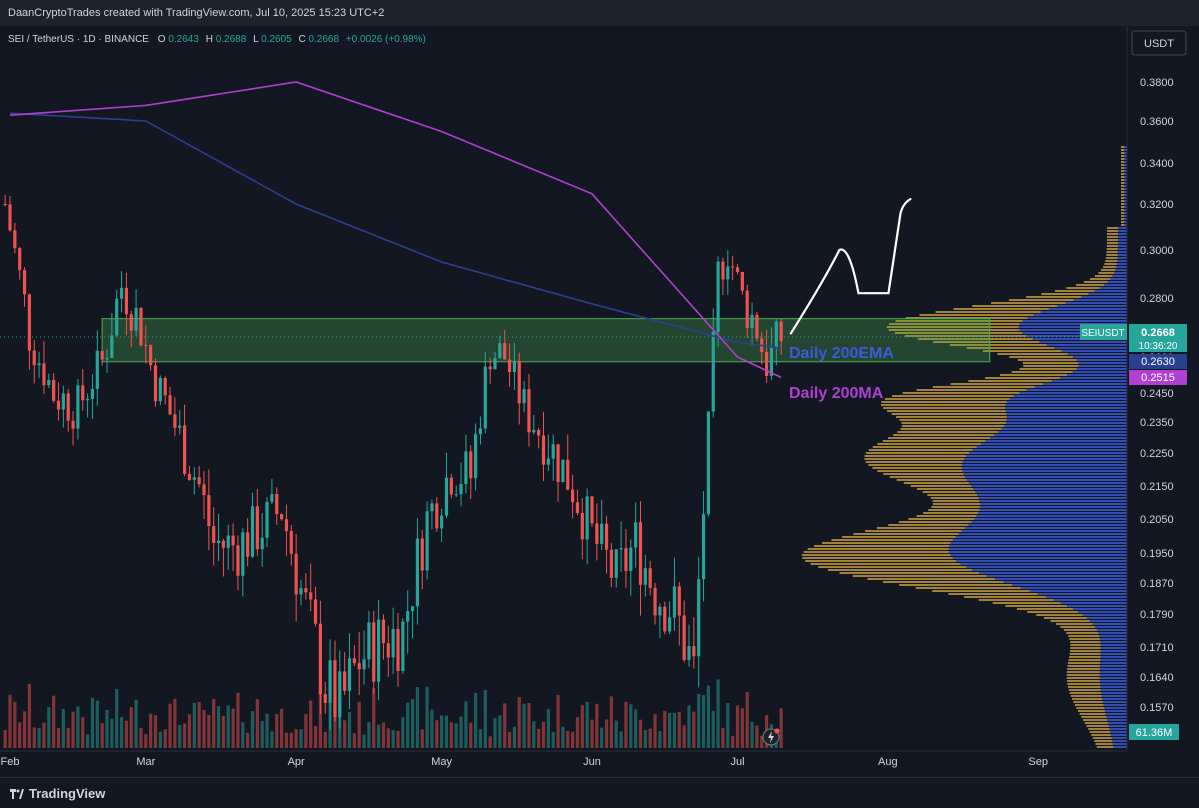 The width and height of the screenshot is (1199, 808). I want to click on footer-brand: TradingView, so click(67, 793).